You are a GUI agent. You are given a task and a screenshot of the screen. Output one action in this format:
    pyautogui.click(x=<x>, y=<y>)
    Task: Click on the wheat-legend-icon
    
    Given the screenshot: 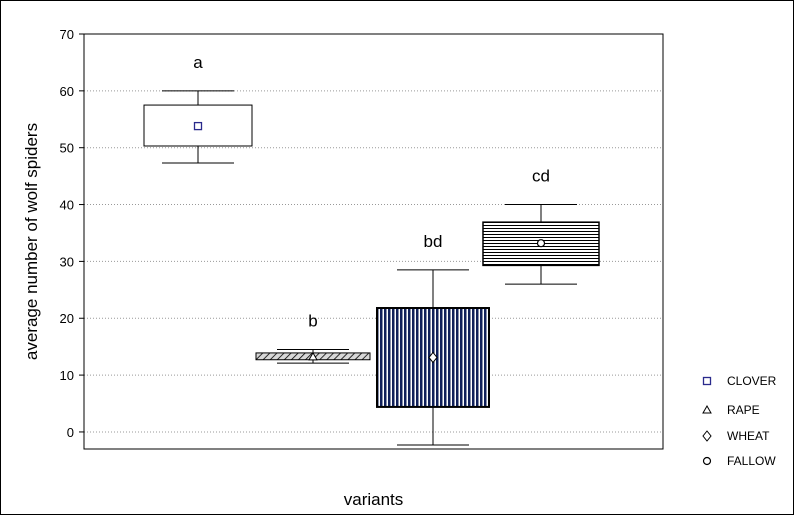 What is the action you would take?
    pyautogui.click(x=707, y=436)
    